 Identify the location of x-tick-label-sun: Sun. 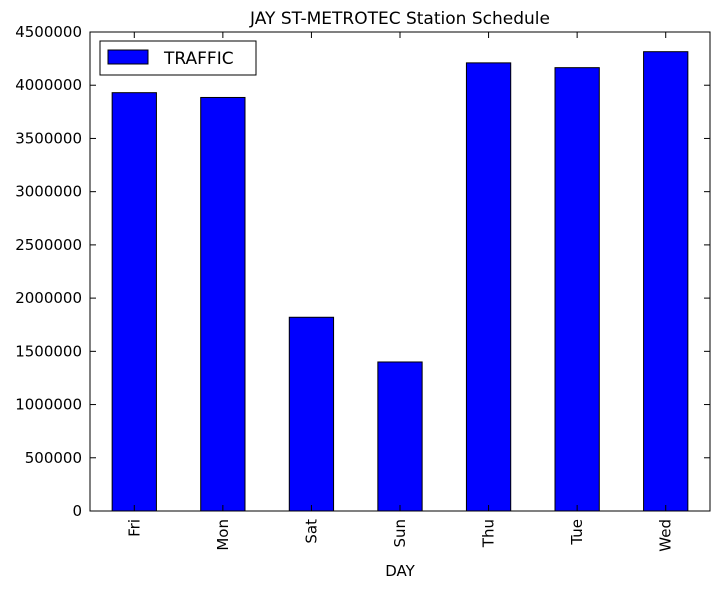
(400, 533).